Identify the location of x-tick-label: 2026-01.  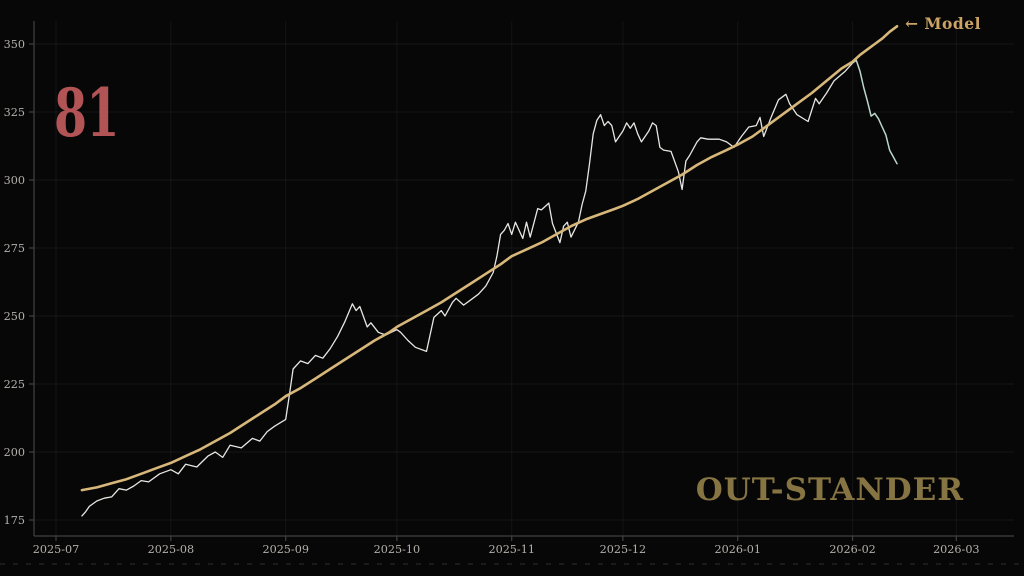
(737, 549).